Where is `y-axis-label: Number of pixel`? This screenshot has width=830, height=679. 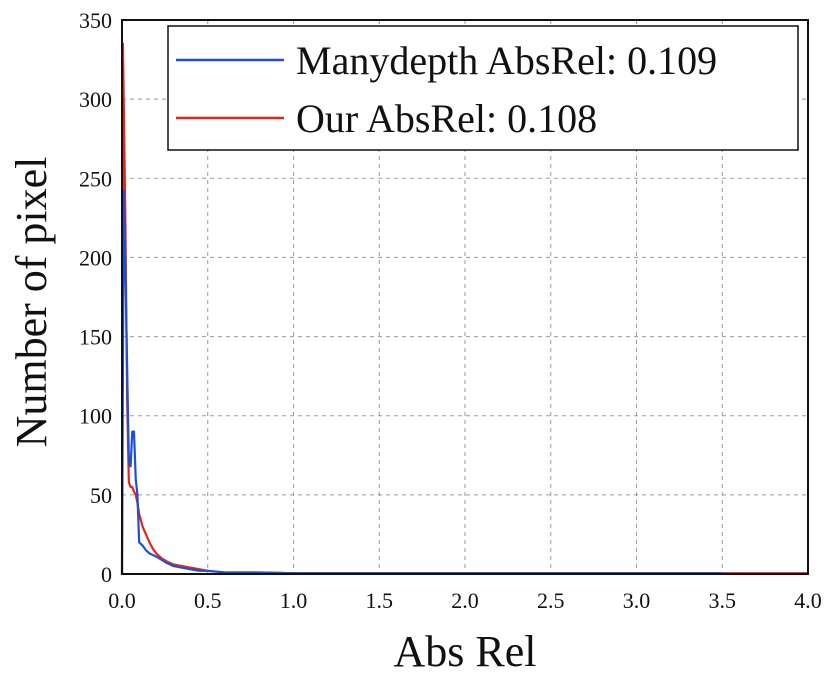 y-axis-label: Number of pixel is located at coordinates (31, 302).